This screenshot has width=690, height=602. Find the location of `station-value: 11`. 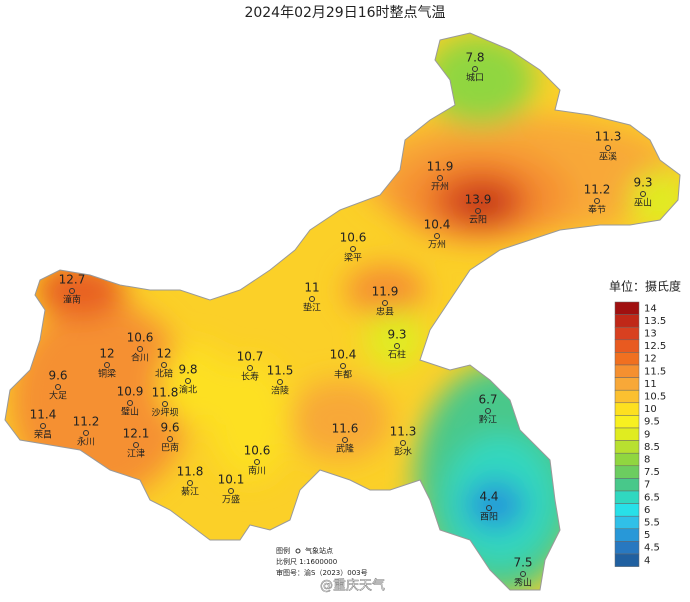

station-value: 11 is located at coordinates (311, 288).